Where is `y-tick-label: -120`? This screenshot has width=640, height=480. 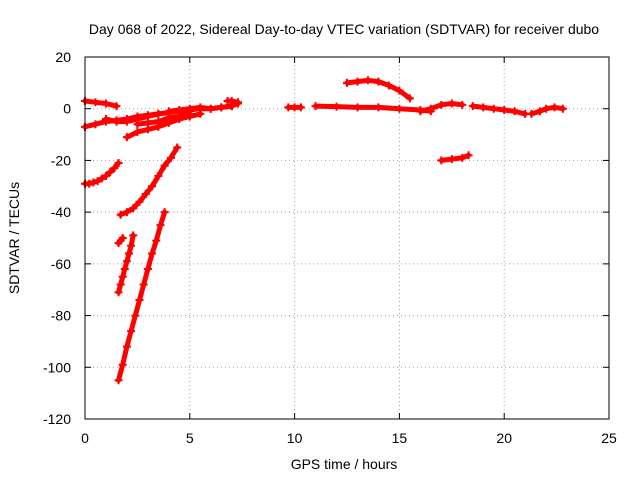
y-tick-label: -120 is located at coordinates (57, 419).